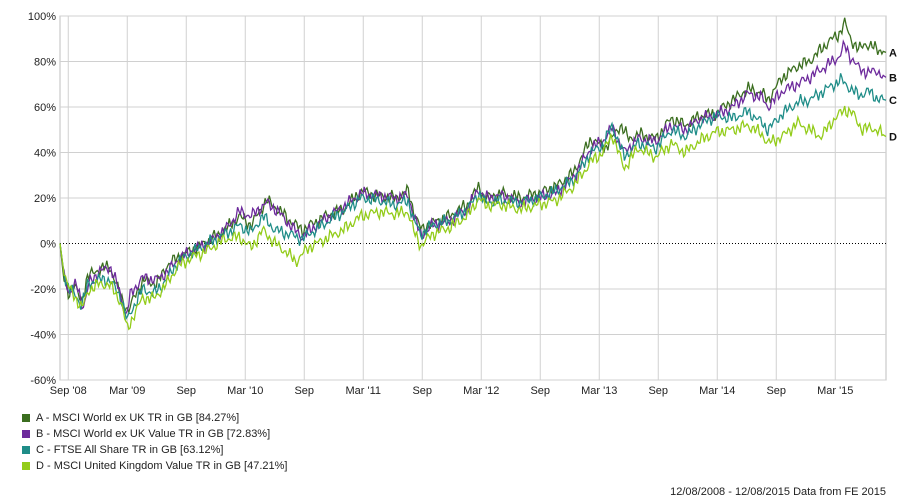  What do you see at coordinates (45, 199) in the screenshot?
I see `y-tick-label: 20%` at bounding box center [45, 199].